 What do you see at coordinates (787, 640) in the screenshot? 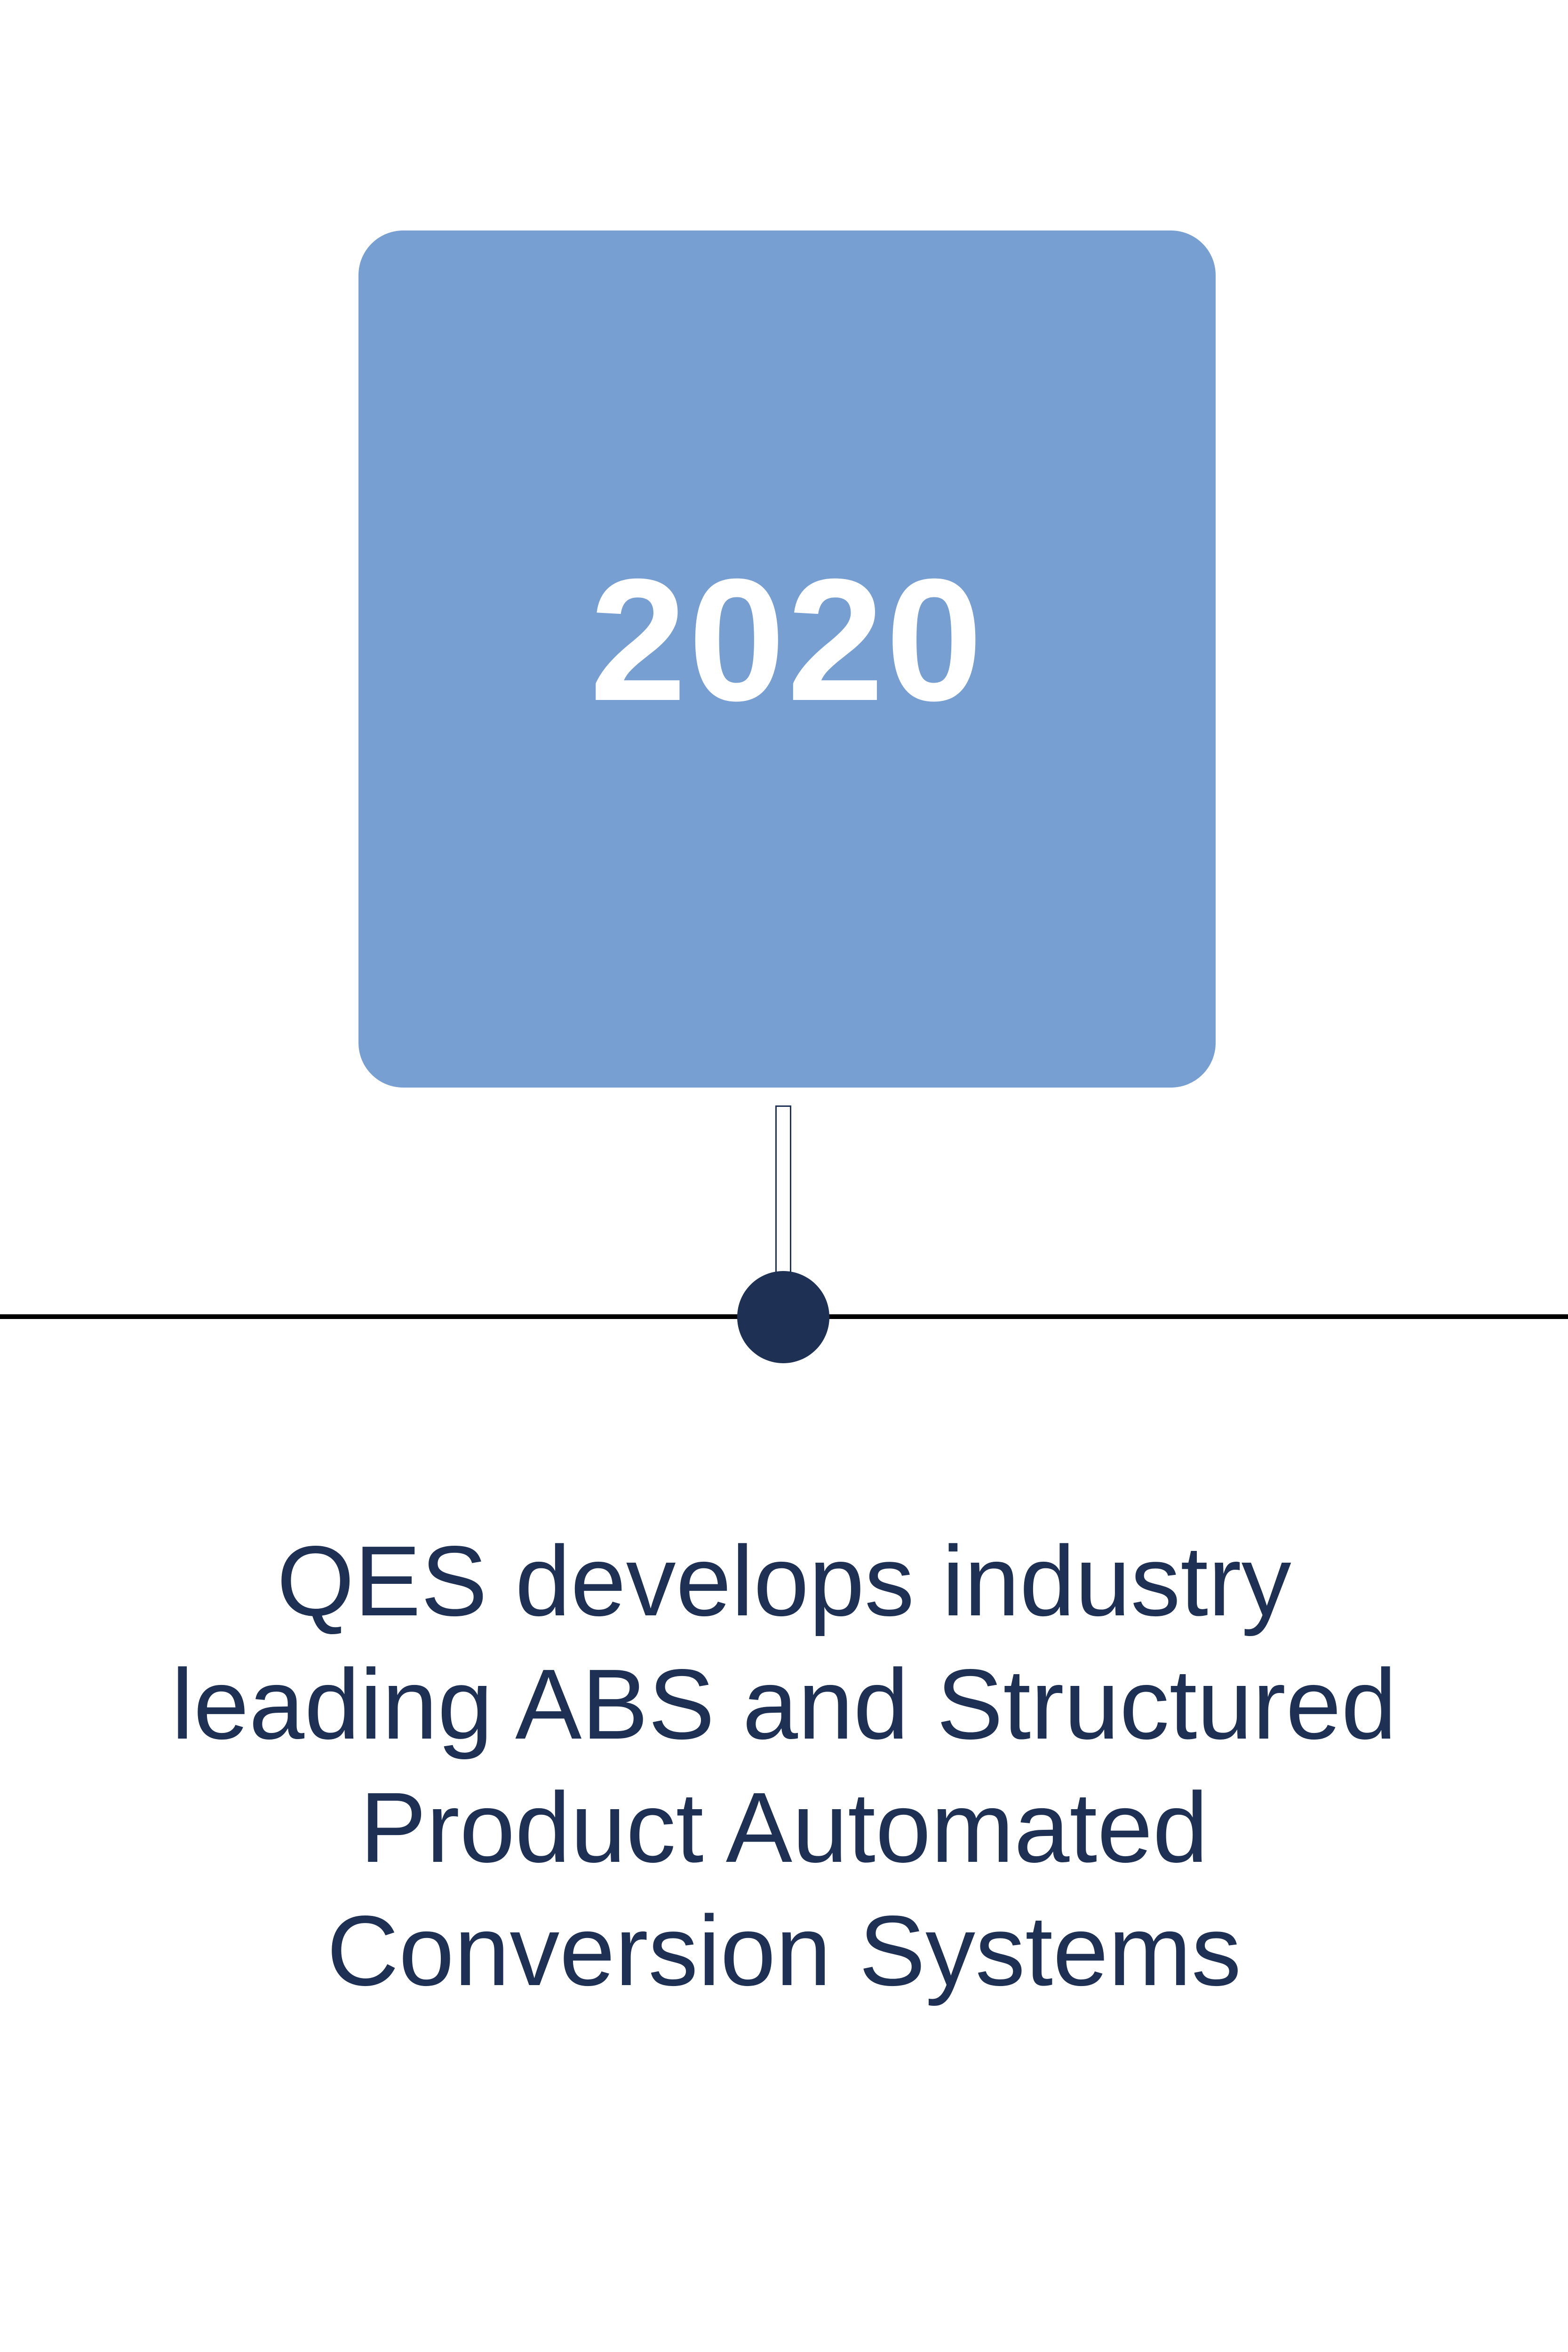
I see `milestone-year: 2020` at bounding box center [787, 640].